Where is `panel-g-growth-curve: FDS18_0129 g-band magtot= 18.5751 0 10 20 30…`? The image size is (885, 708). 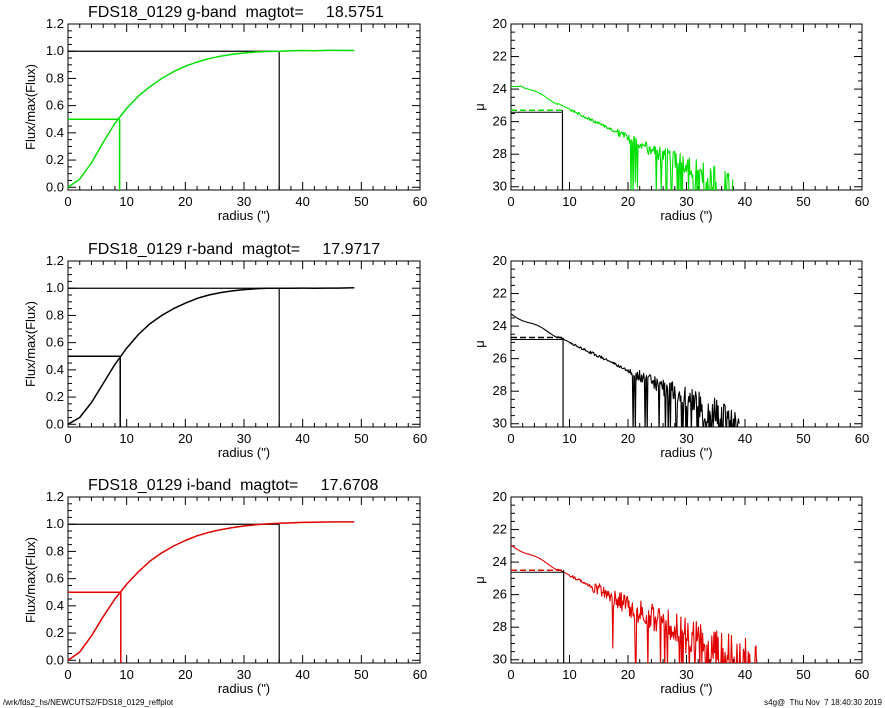 panel-g-growth-curve: FDS18_0129 g-band magtot= 18.5751 0 10 20 30… is located at coordinates (225, 113).